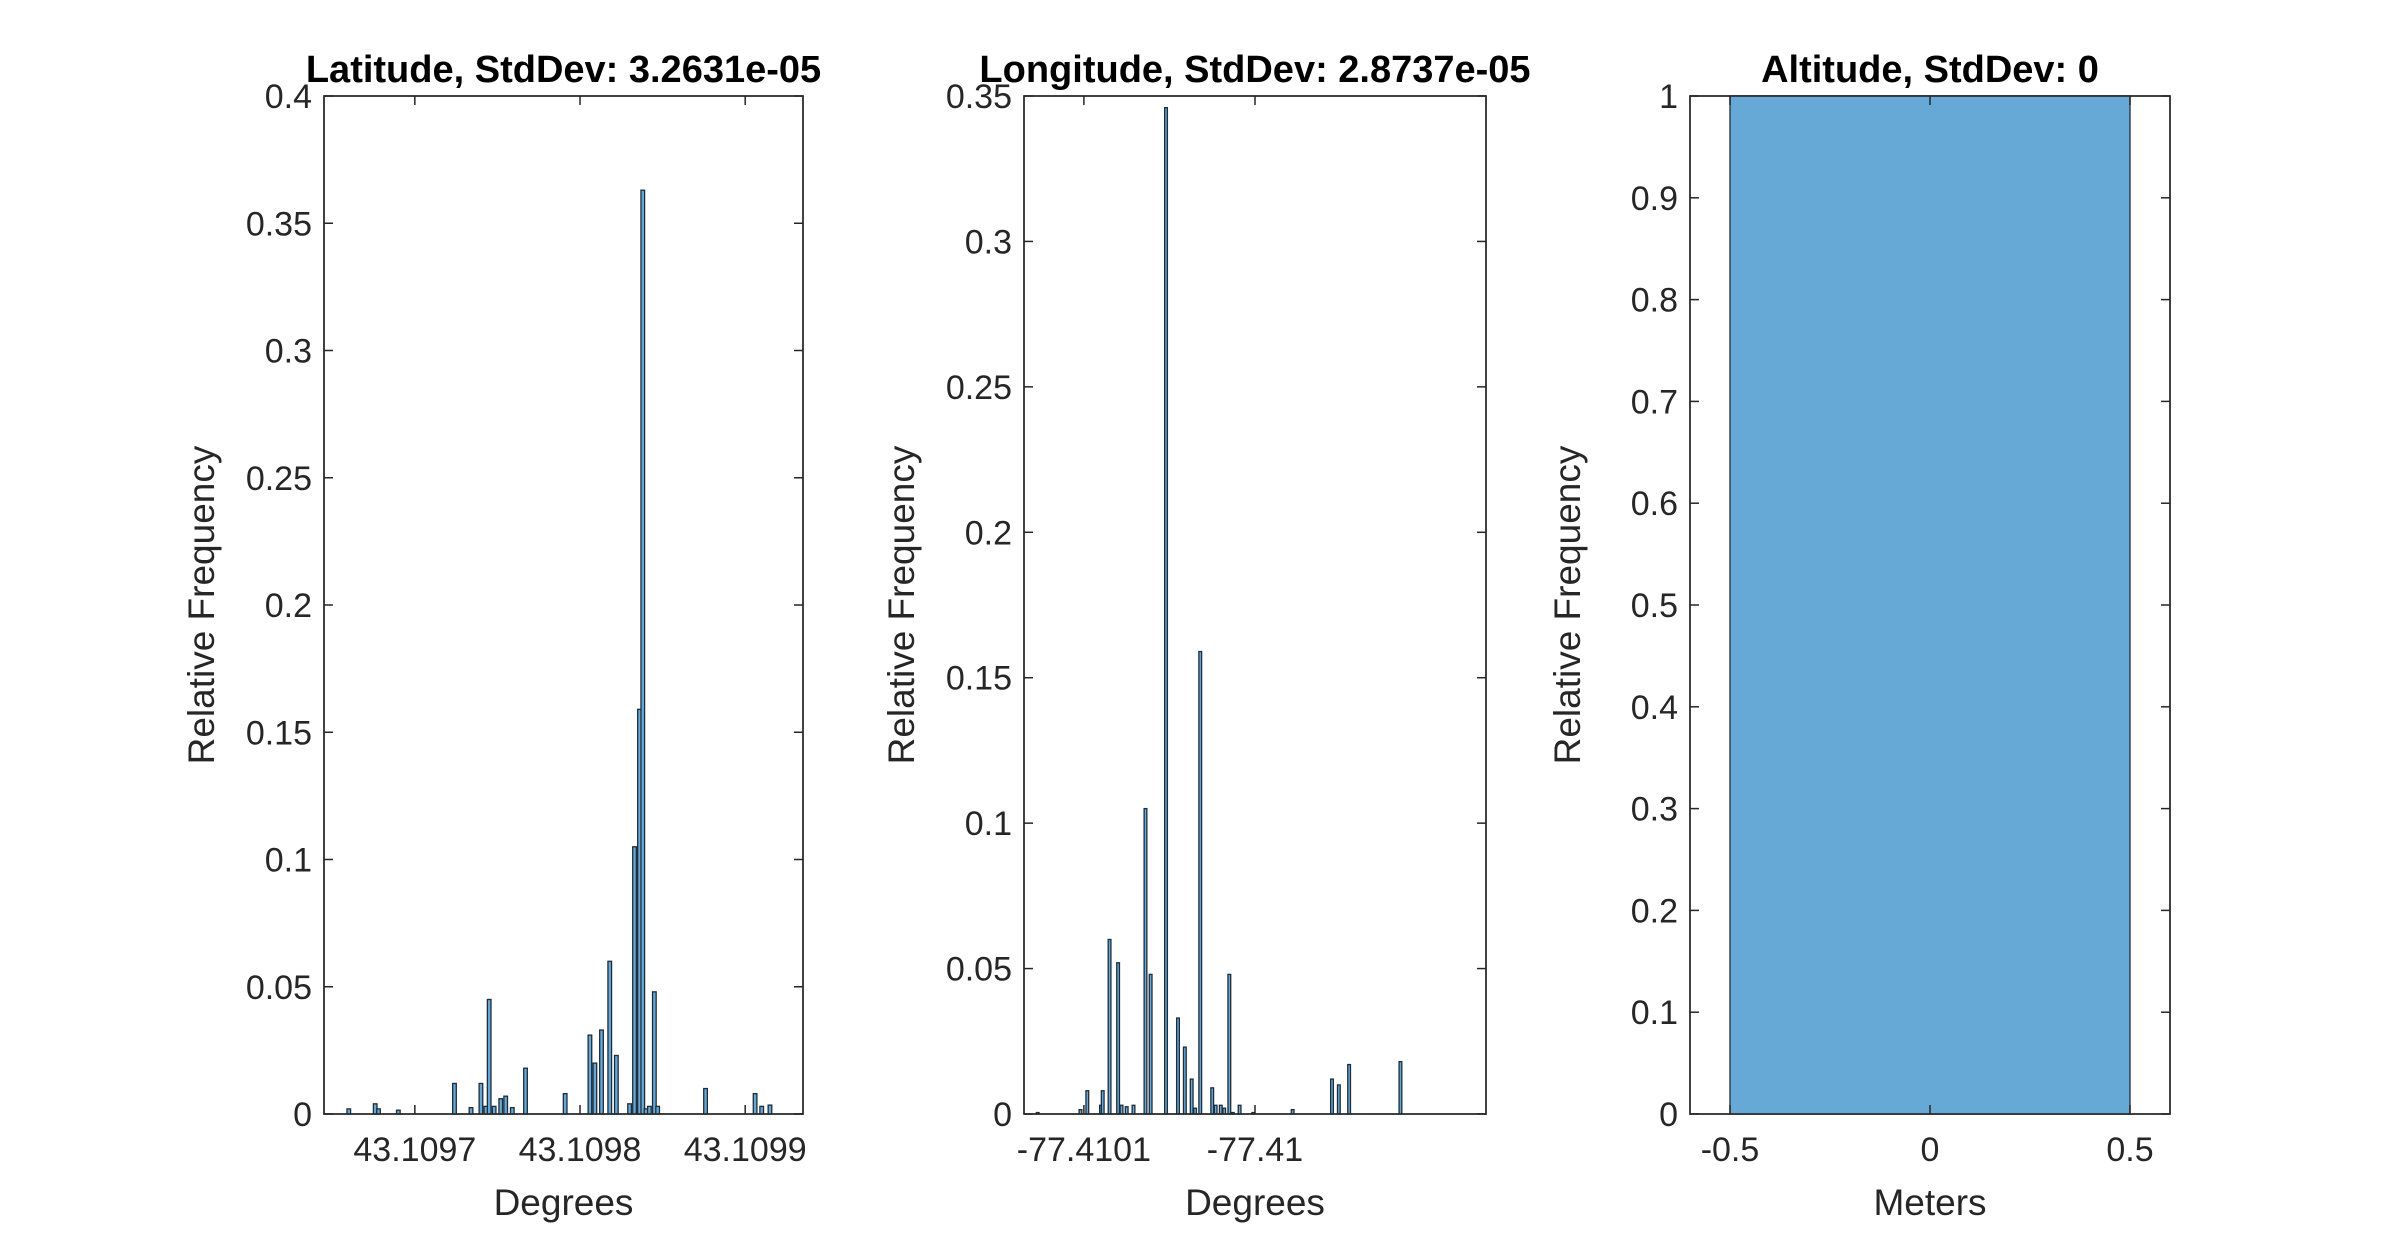  I want to click on alt-chart-title: Altitude, StdDev: 0, so click(1930, 70).